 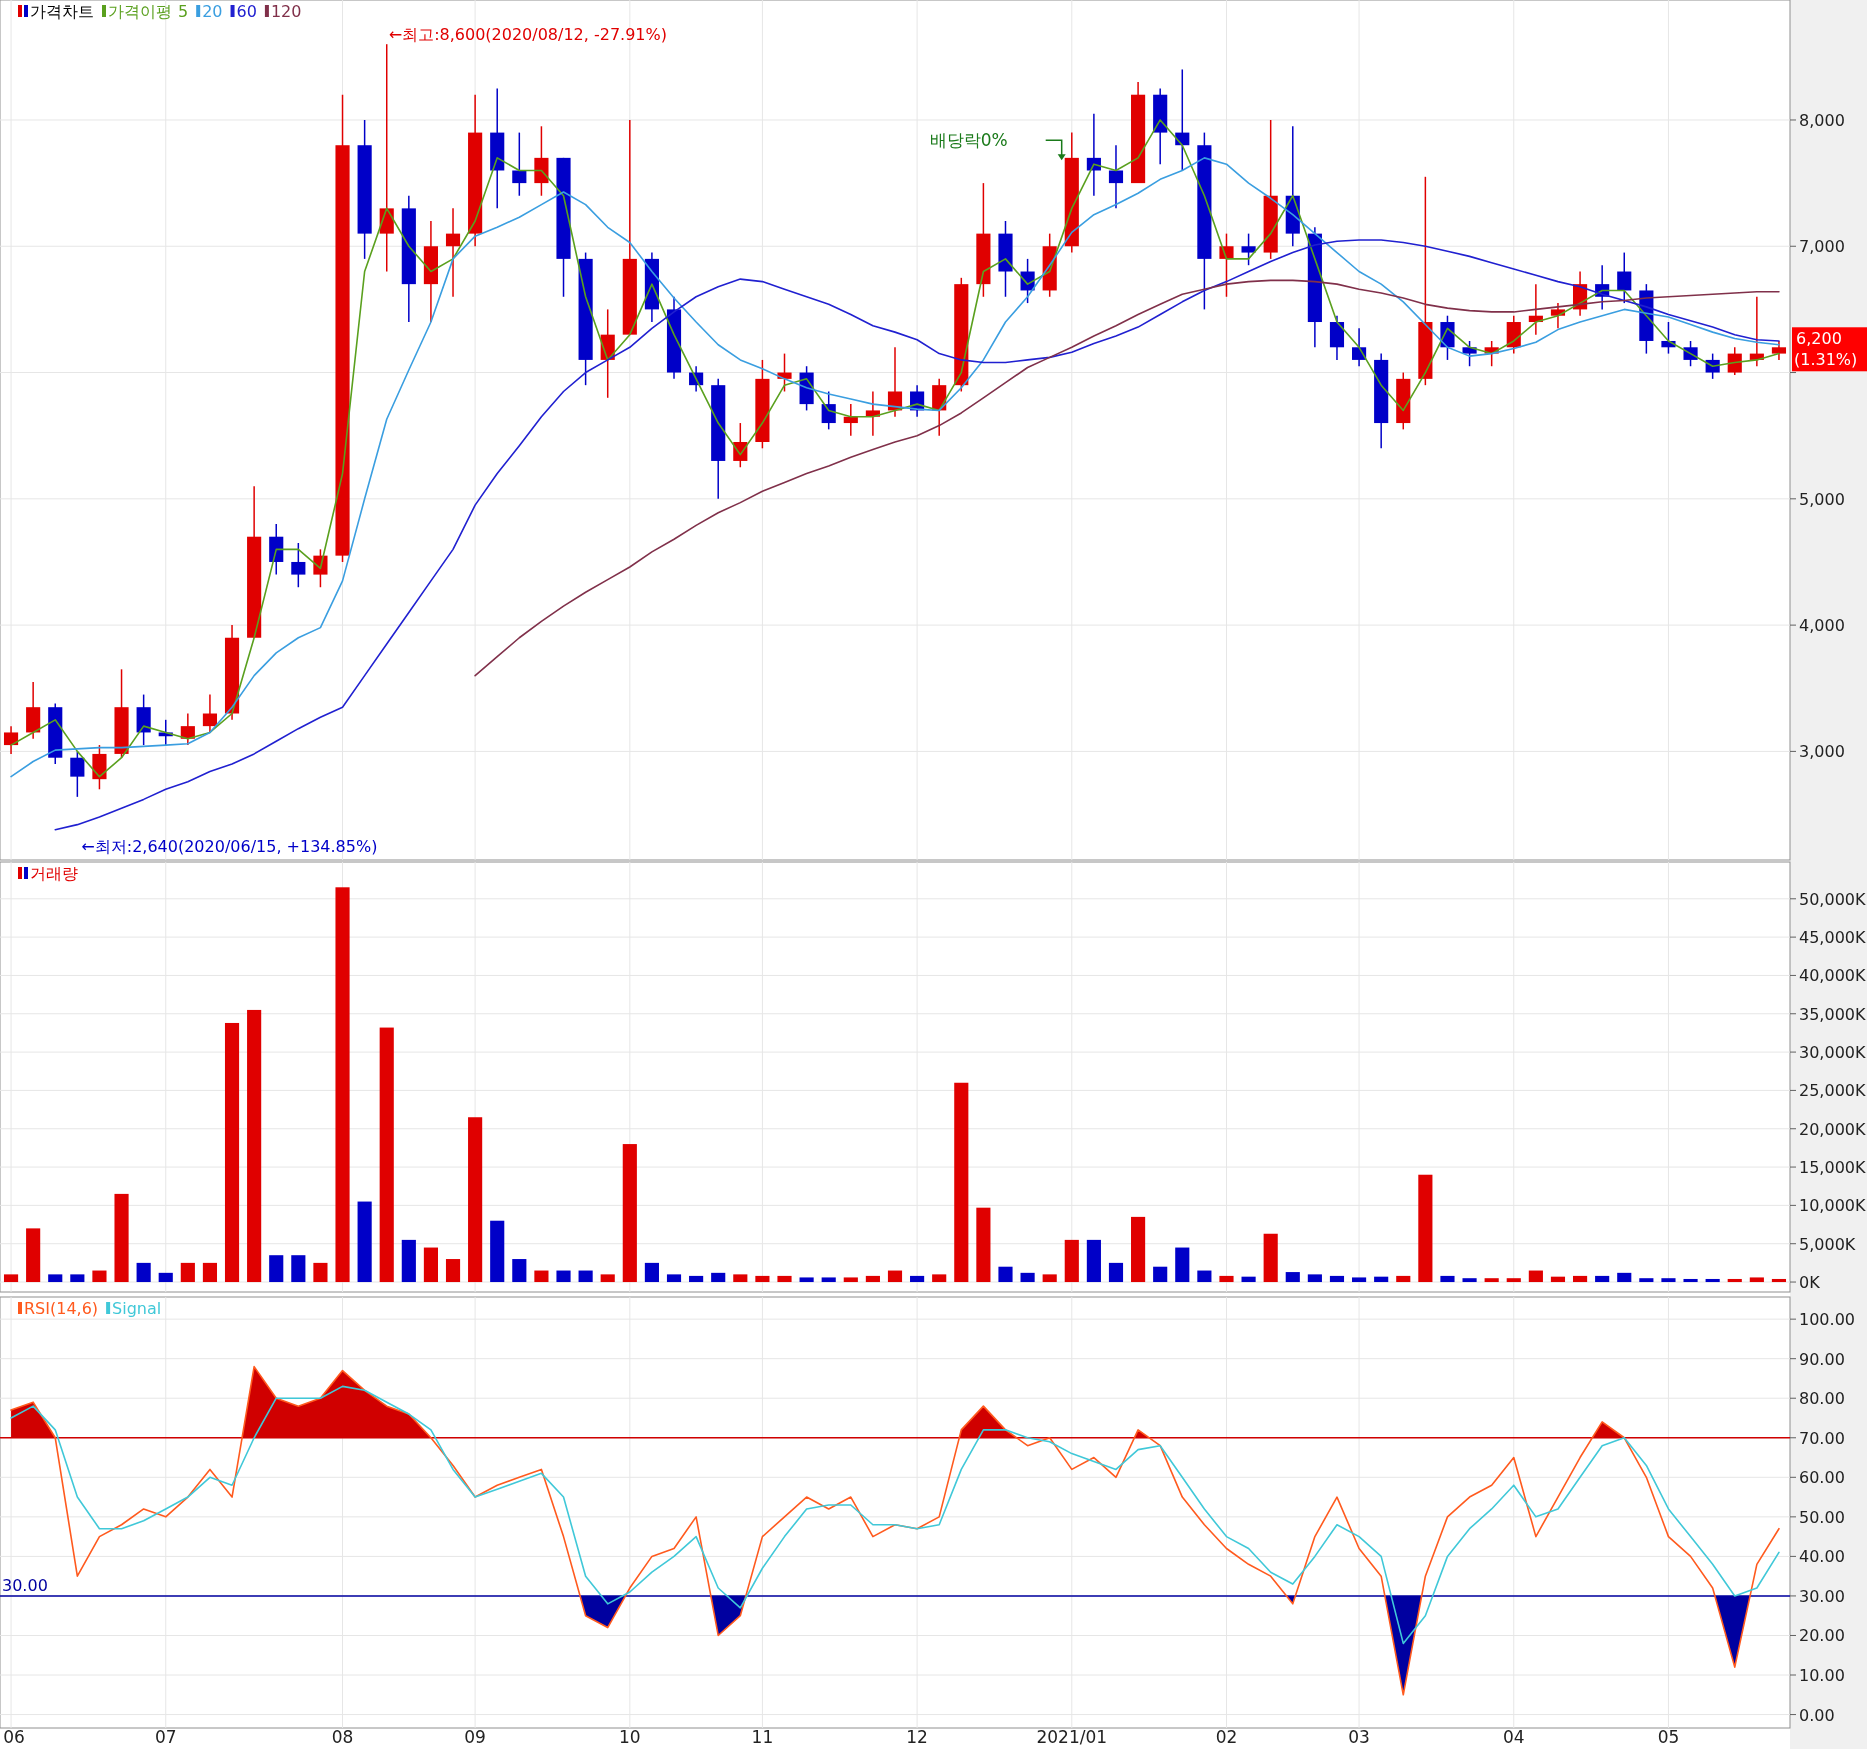 What do you see at coordinates (1072, 1737) in the screenshot?
I see `x-tick-label: 2021/01` at bounding box center [1072, 1737].